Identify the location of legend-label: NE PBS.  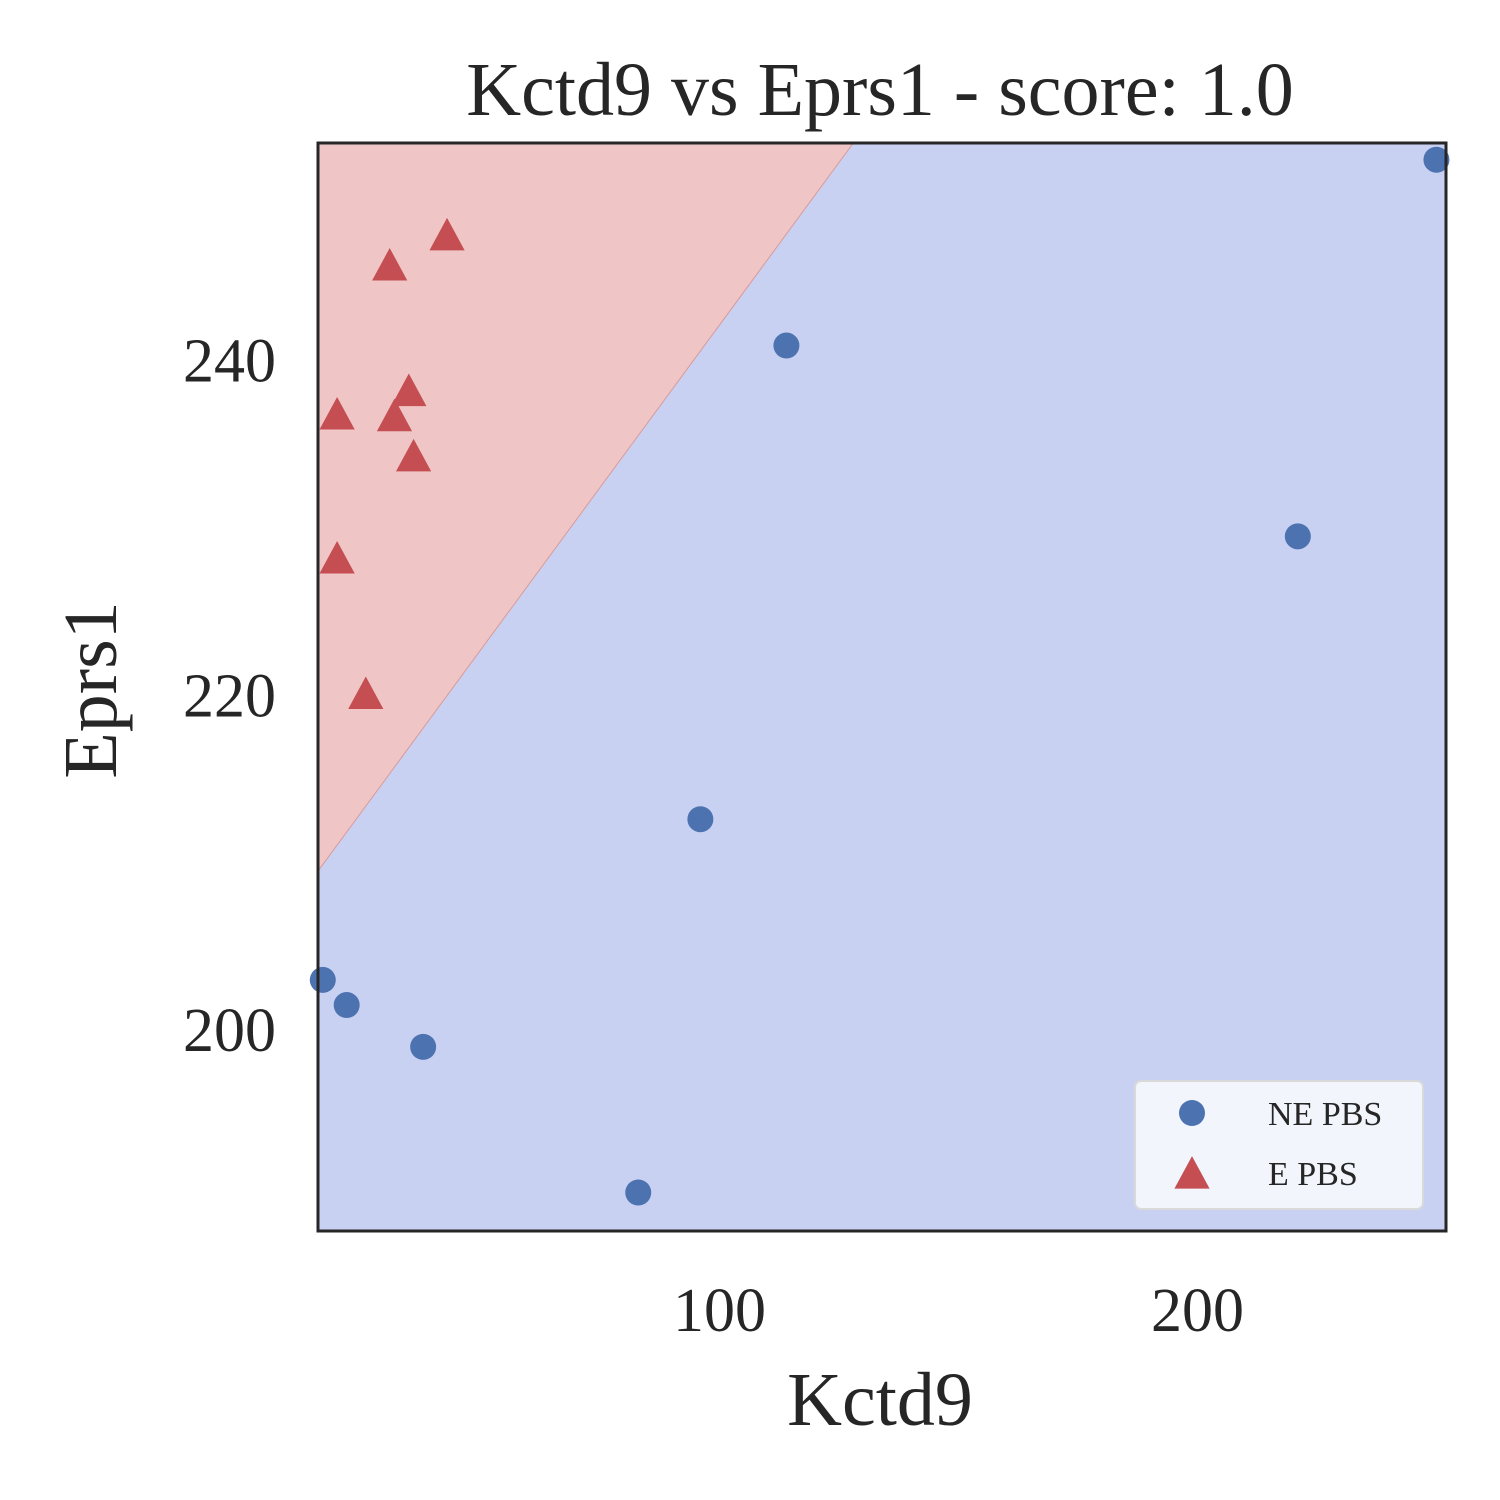
(1325, 1114).